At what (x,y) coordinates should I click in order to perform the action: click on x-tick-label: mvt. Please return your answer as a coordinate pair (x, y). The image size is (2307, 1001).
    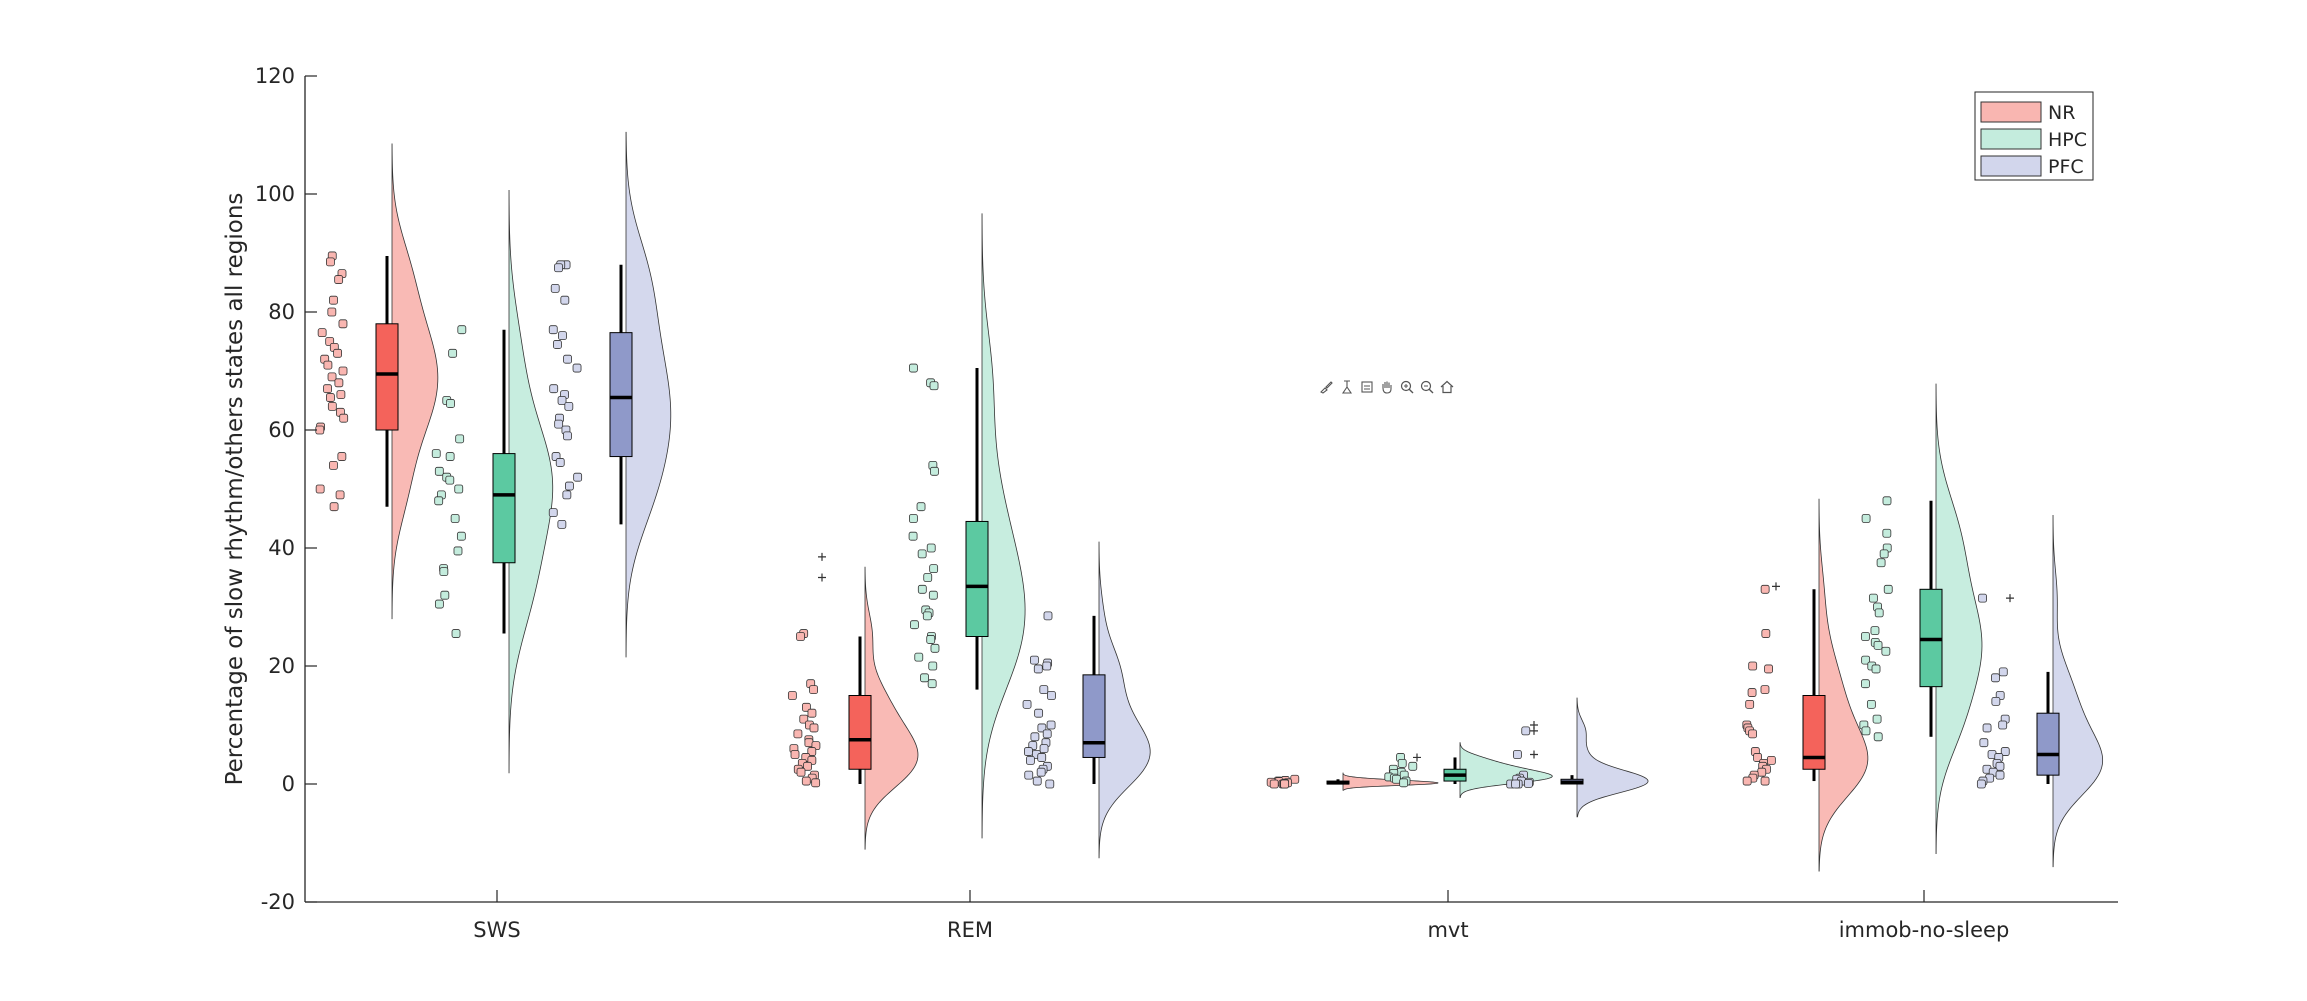
    Looking at the image, I should click on (1447, 930).